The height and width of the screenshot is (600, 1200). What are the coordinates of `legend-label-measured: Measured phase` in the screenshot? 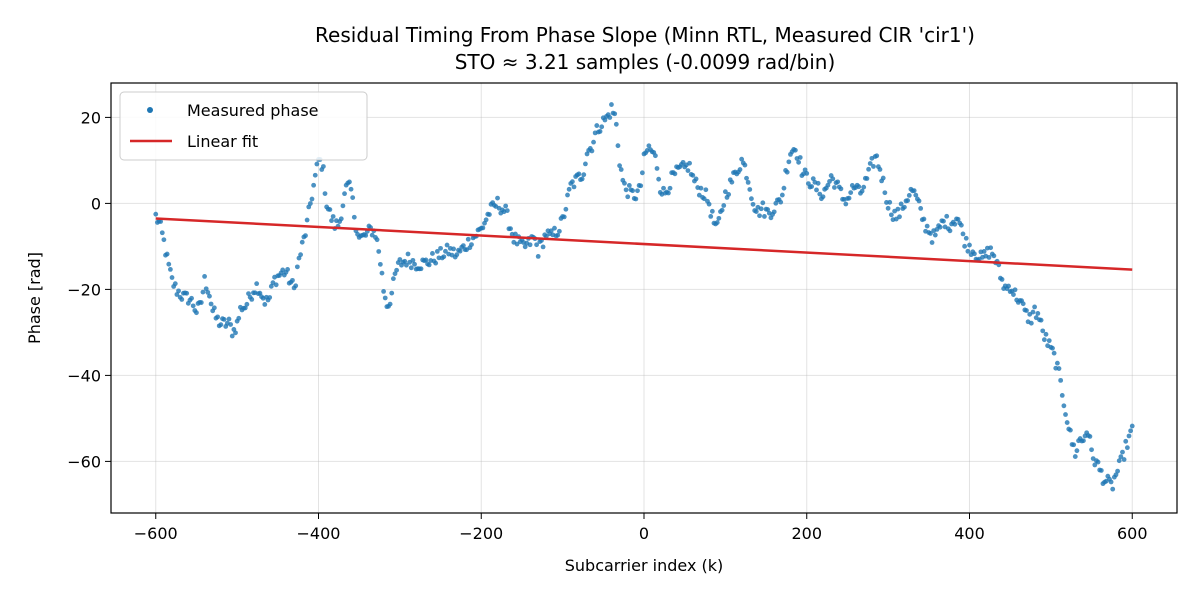 It's located at (253, 110).